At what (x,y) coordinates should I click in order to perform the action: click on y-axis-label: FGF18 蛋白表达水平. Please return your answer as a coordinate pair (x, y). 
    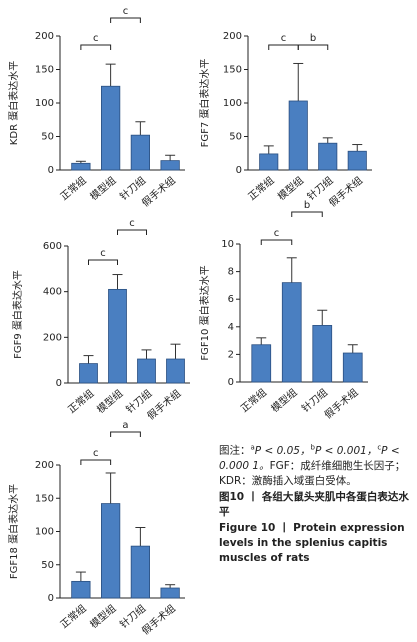
    Looking at the image, I should click on (13, 531).